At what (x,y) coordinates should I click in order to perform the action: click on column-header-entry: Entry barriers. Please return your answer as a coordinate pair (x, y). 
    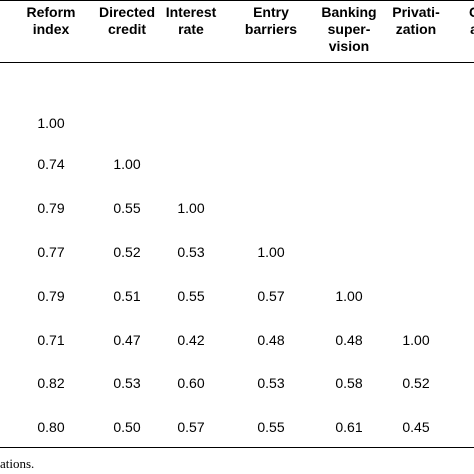
    Looking at the image, I should click on (271, 20).